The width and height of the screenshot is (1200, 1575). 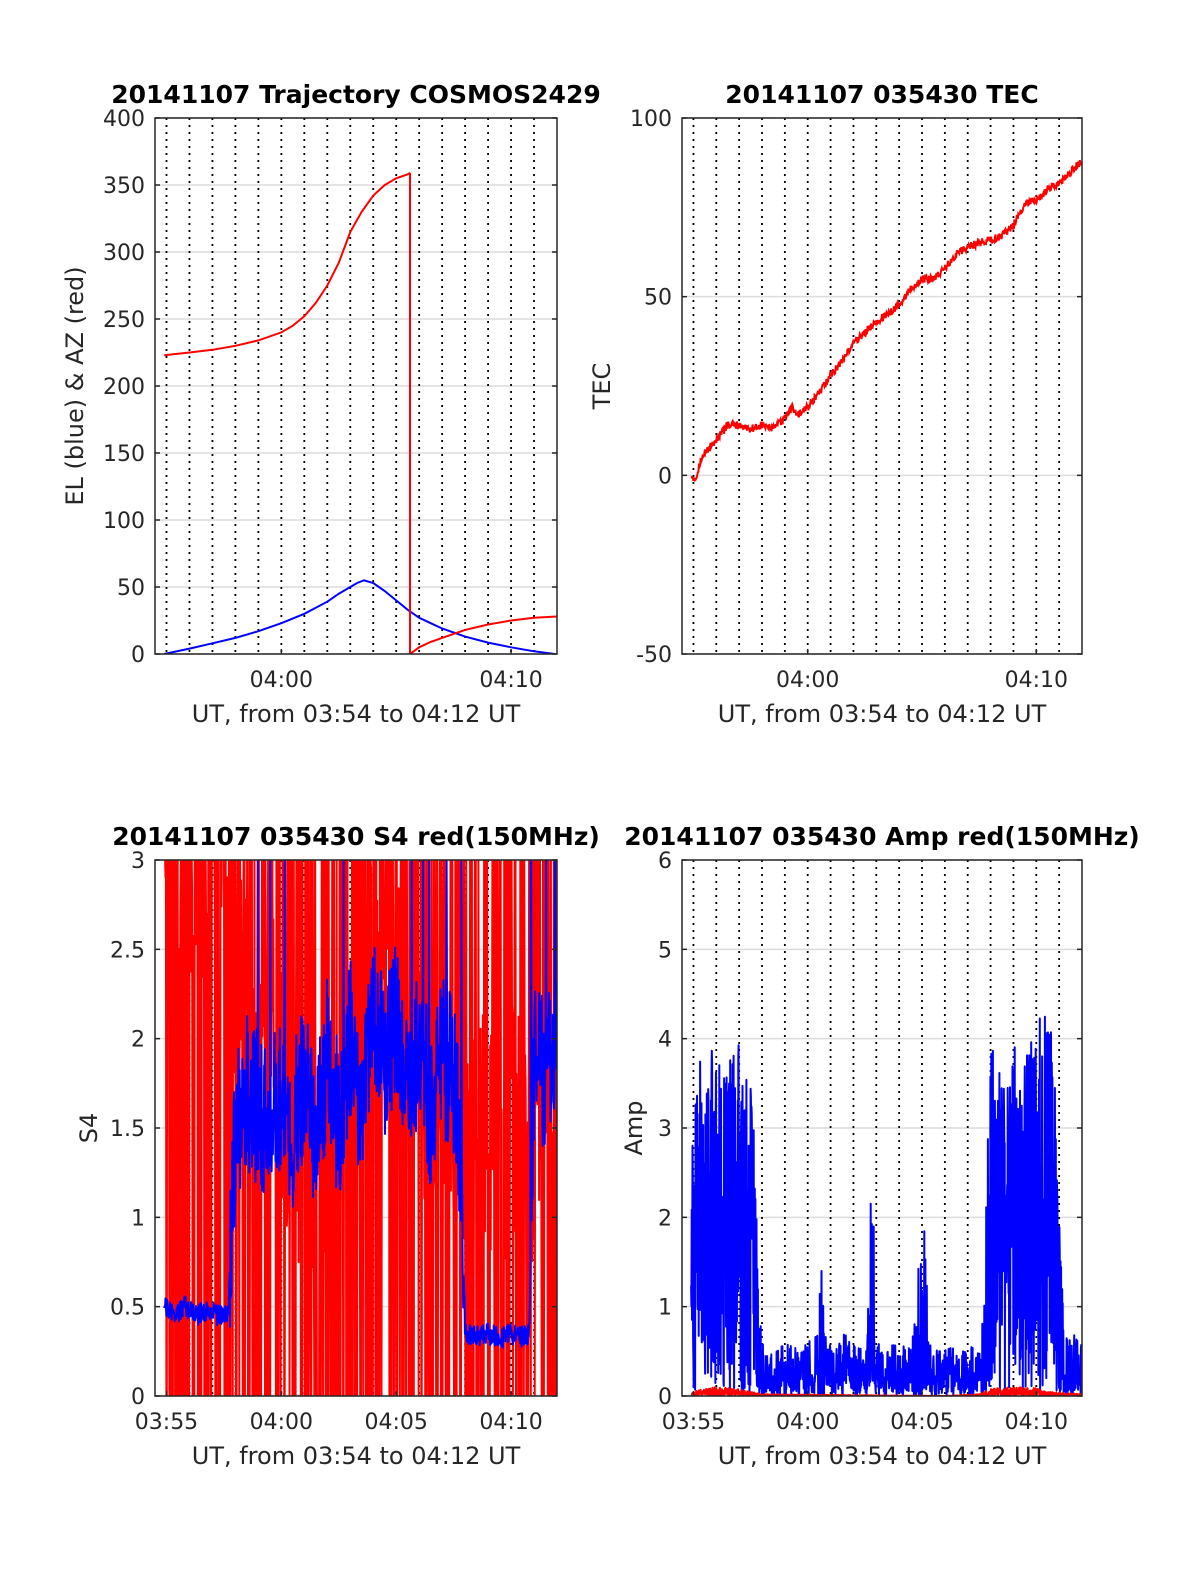 I want to click on tec-plot-area, so click(x=886, y=321).